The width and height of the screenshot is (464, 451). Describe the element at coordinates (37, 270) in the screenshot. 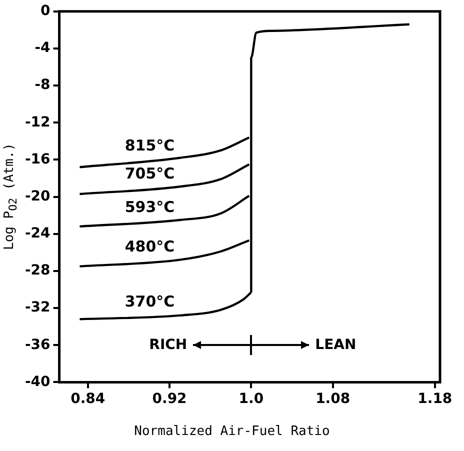

I see `y-tick-label: -28` at that location.